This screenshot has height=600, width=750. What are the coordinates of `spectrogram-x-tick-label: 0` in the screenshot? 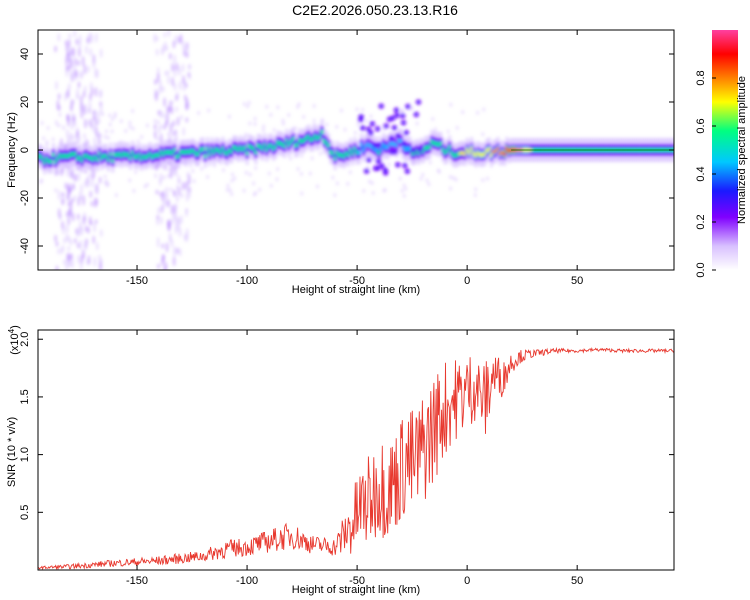 It's located at (467, 281).